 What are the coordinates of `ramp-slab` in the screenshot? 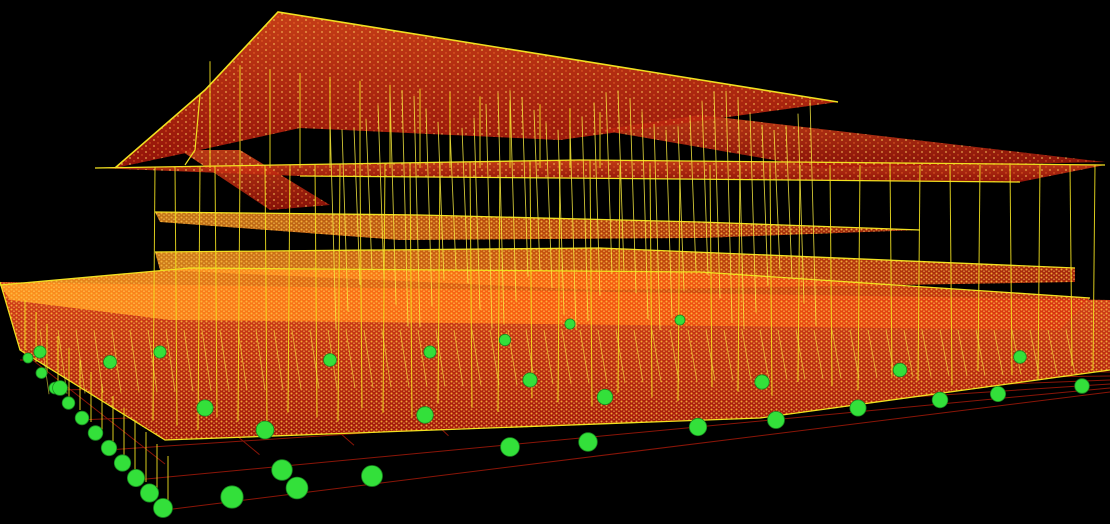 It's located at (255, 180).